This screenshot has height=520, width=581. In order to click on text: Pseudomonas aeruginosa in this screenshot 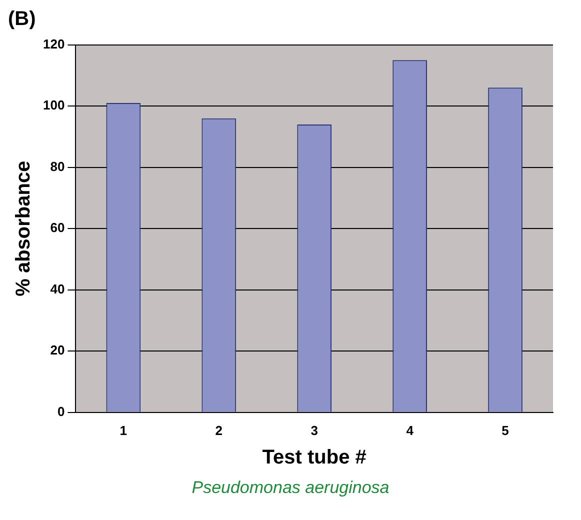, I will do `click(290, 488)`.